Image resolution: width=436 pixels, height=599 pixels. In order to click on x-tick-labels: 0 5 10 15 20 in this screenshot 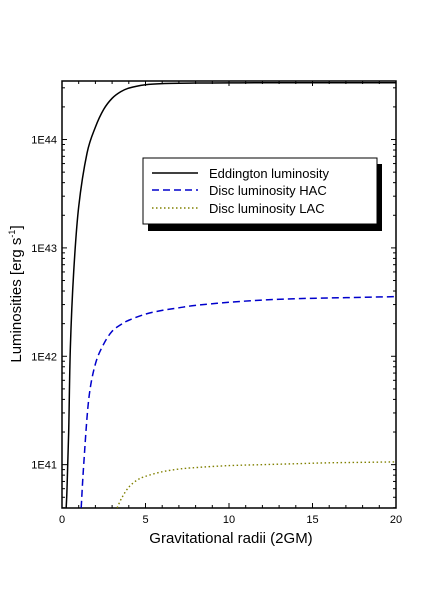, I will do `click(230, 520)`.